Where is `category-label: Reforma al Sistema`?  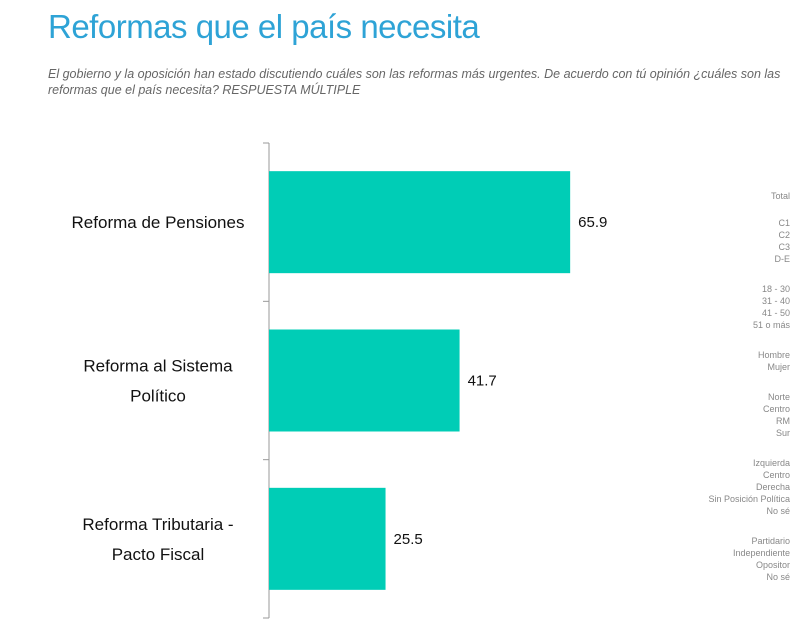 category-label: Reforma al Sistema is located at coordinates (158, 366).